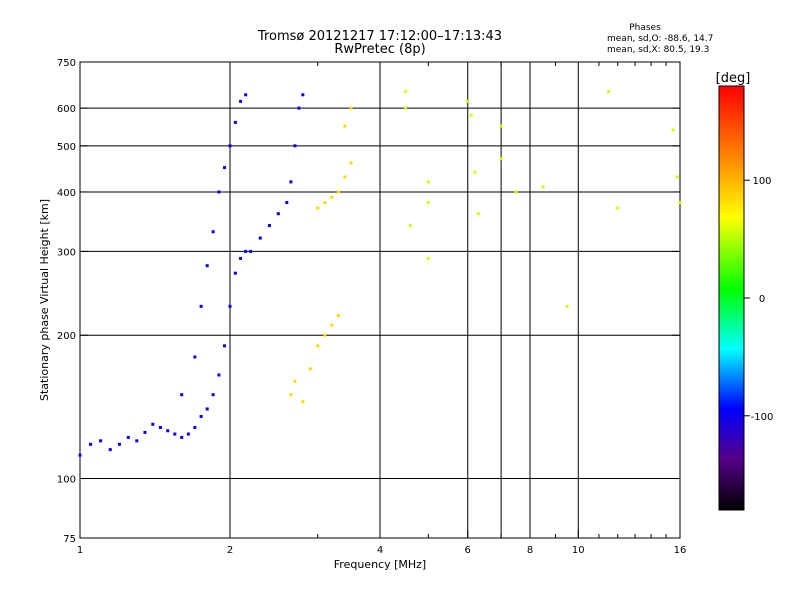 The width and height of the screenshot is (800, 600). Describe the element at coordinates (530, 550) in the screenshot. I see `x-tick-label: 8` at that location.